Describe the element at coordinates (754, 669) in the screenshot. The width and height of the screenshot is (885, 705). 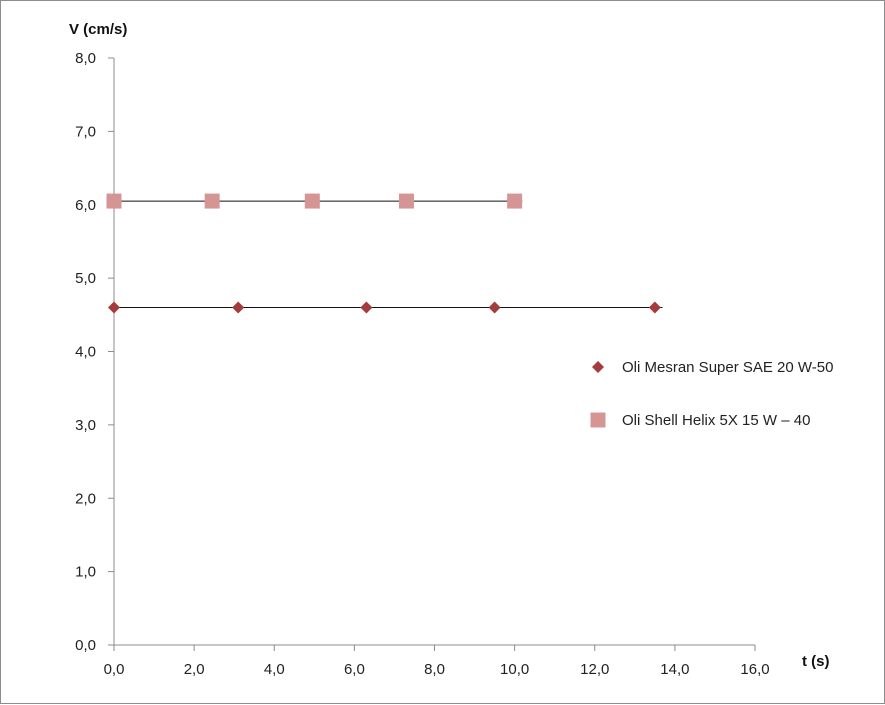
I see `x-tick-label: 16,0` at that location.